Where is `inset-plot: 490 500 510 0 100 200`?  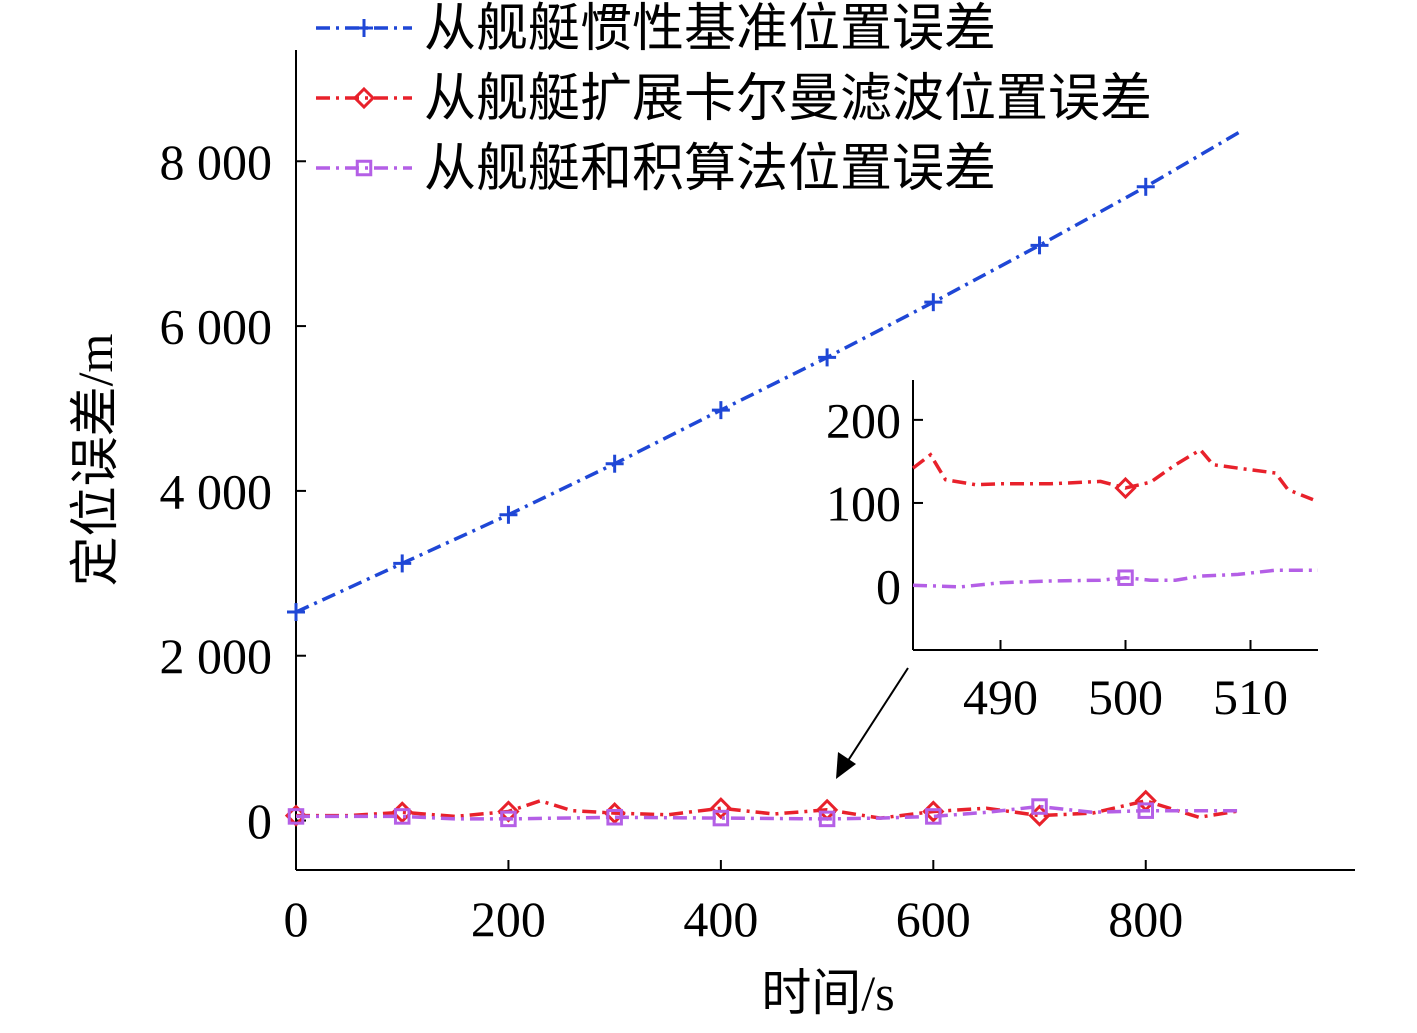 inset-plot: 490 500 510 0 100 200 is located at coordinates (1072, 552).